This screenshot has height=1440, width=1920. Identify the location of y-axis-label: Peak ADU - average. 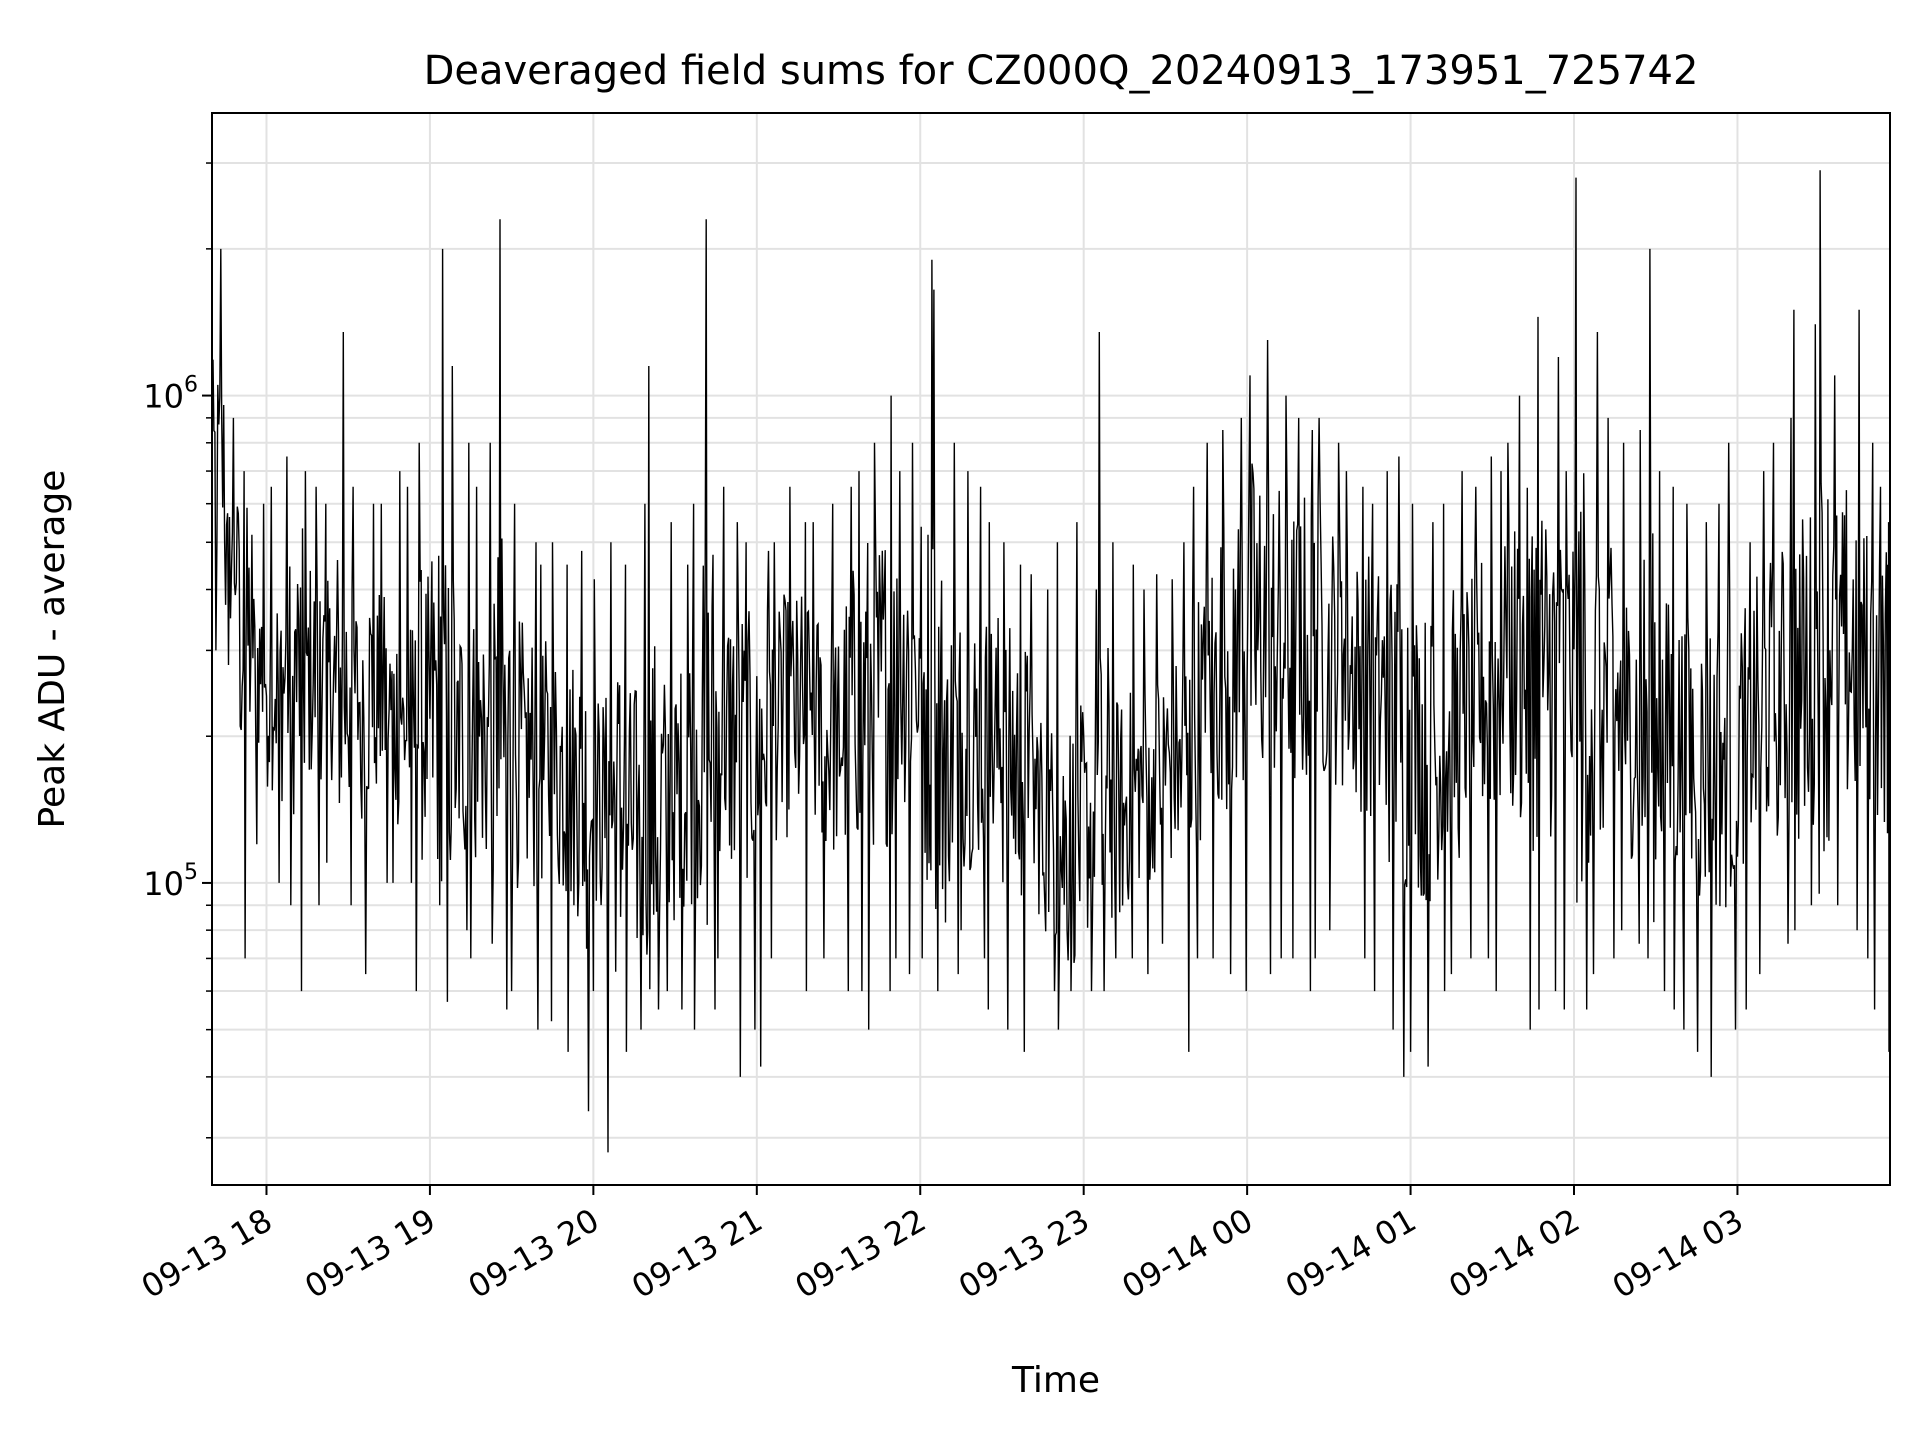
(52, 649).